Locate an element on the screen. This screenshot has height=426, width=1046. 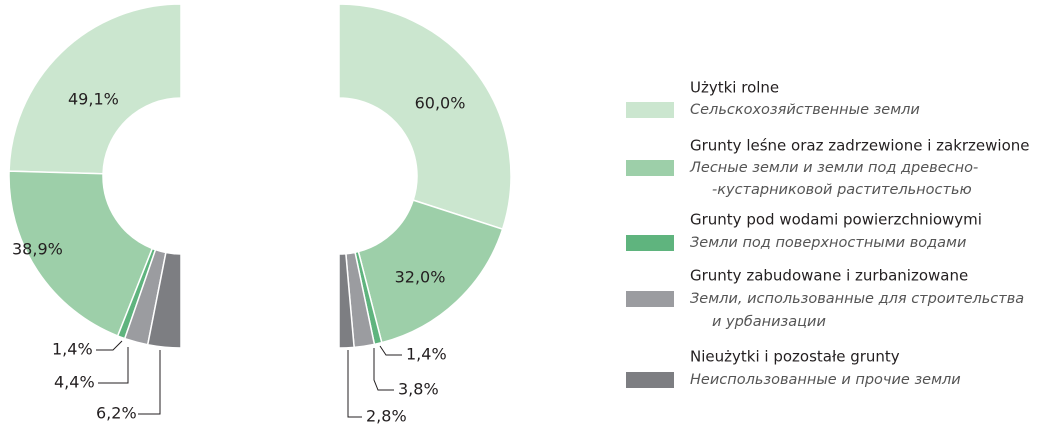
legend-subtitle: Сельскохозяйственные земли is located at coordinates (805, 110).